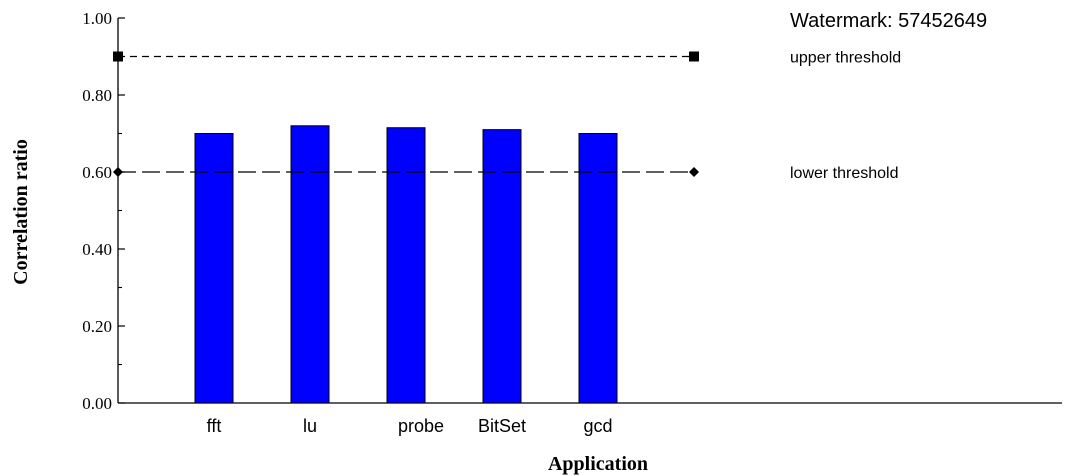 This screenshot has height=476, width=1068. I want to click on y-tick-label: 0.20, so click(97, 326).